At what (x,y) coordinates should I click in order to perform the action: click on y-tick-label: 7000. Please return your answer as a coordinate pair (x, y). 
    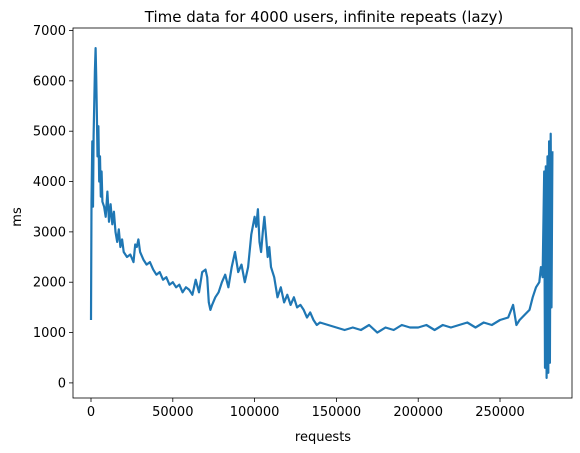
    Looking at the image, I should click on (49, 31).